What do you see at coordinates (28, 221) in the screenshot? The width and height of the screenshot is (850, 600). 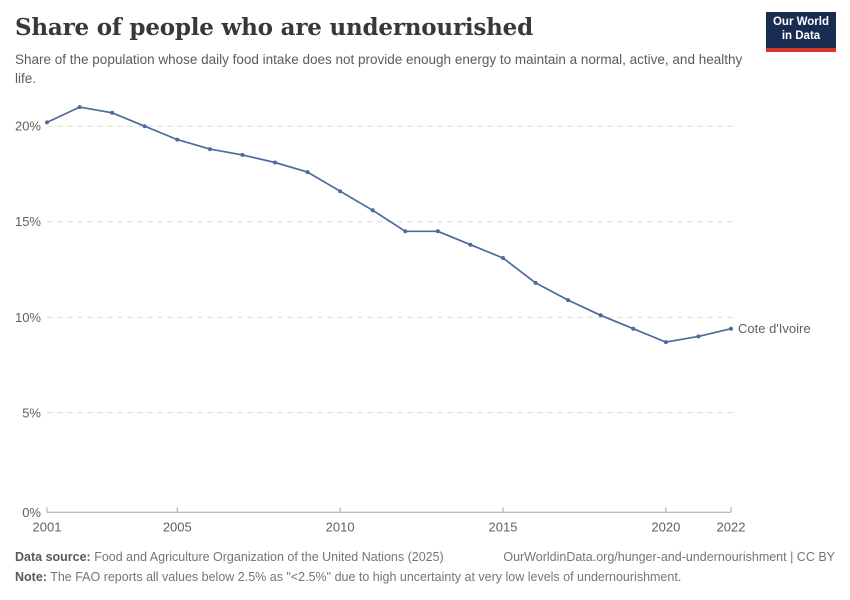 I see `y-tick-label: 15%` at bounding box center [28, 221].